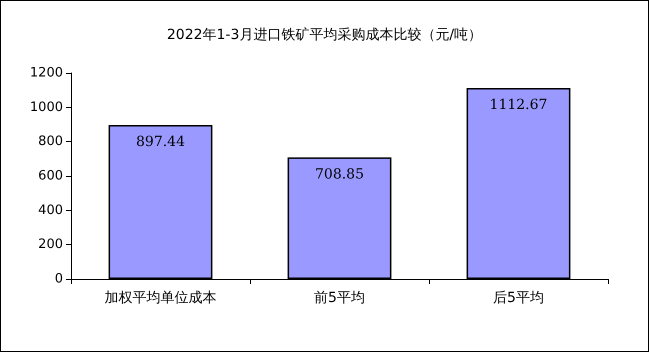  Describe the element at coordinates (46, 107) in the screenshot. I see `y-tick-label: 1000` at that location.